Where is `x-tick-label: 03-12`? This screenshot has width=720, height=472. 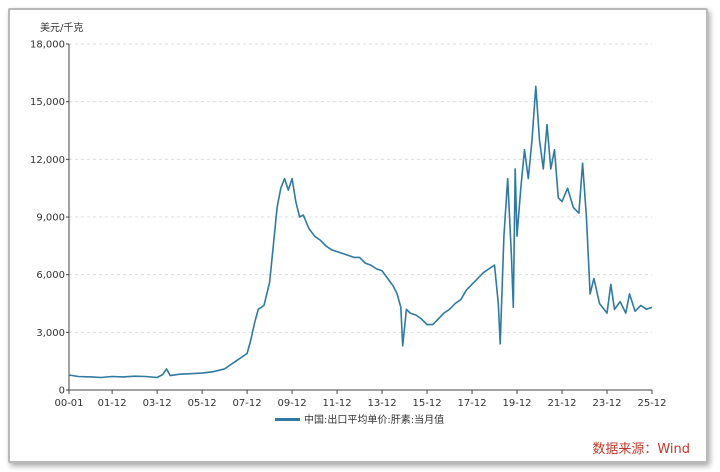
x-tick-label: 03-12 is located at coordinates (157, 403).